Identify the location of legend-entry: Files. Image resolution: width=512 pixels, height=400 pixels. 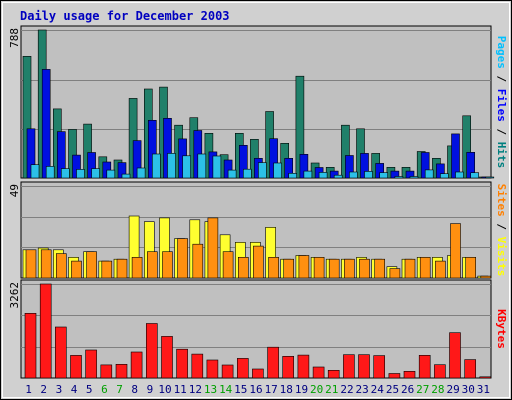
(501, 105).